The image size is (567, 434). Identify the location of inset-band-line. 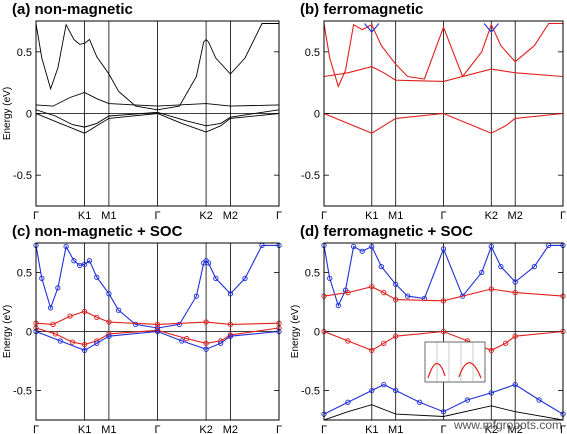
(454, 370).